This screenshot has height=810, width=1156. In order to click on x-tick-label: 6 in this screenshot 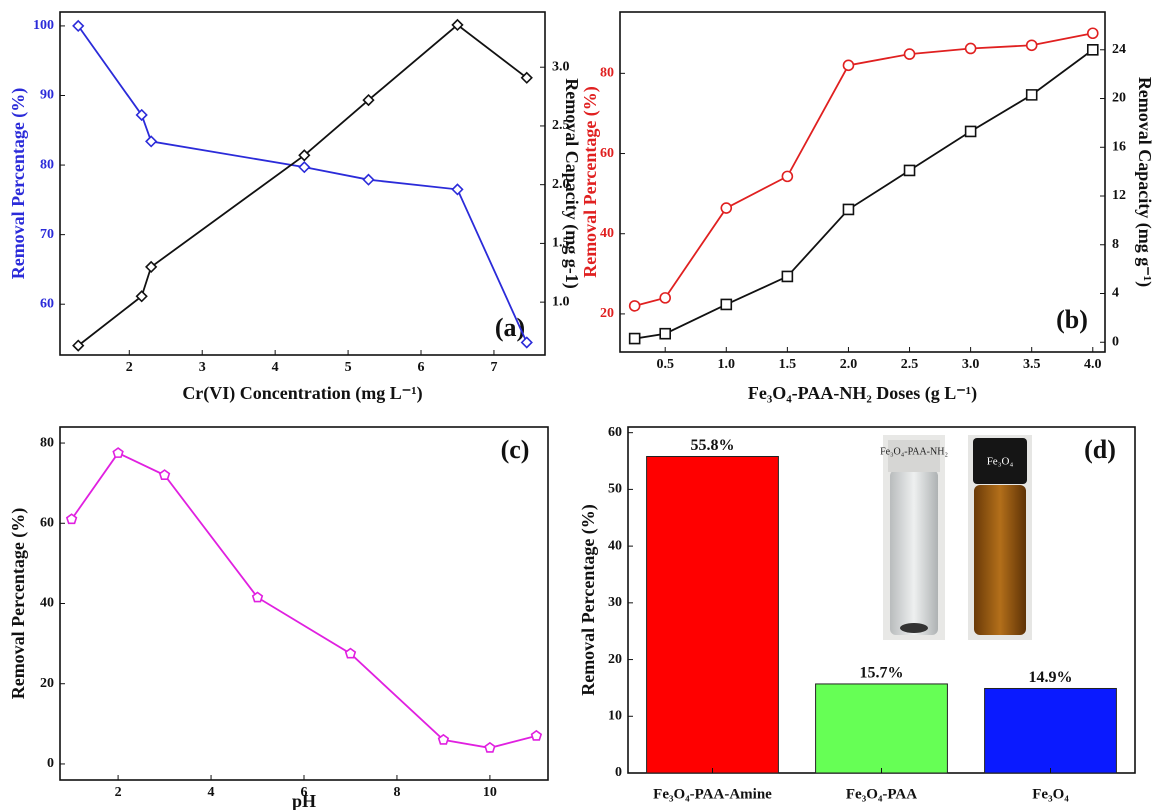, I will do `click(304, 792)`.